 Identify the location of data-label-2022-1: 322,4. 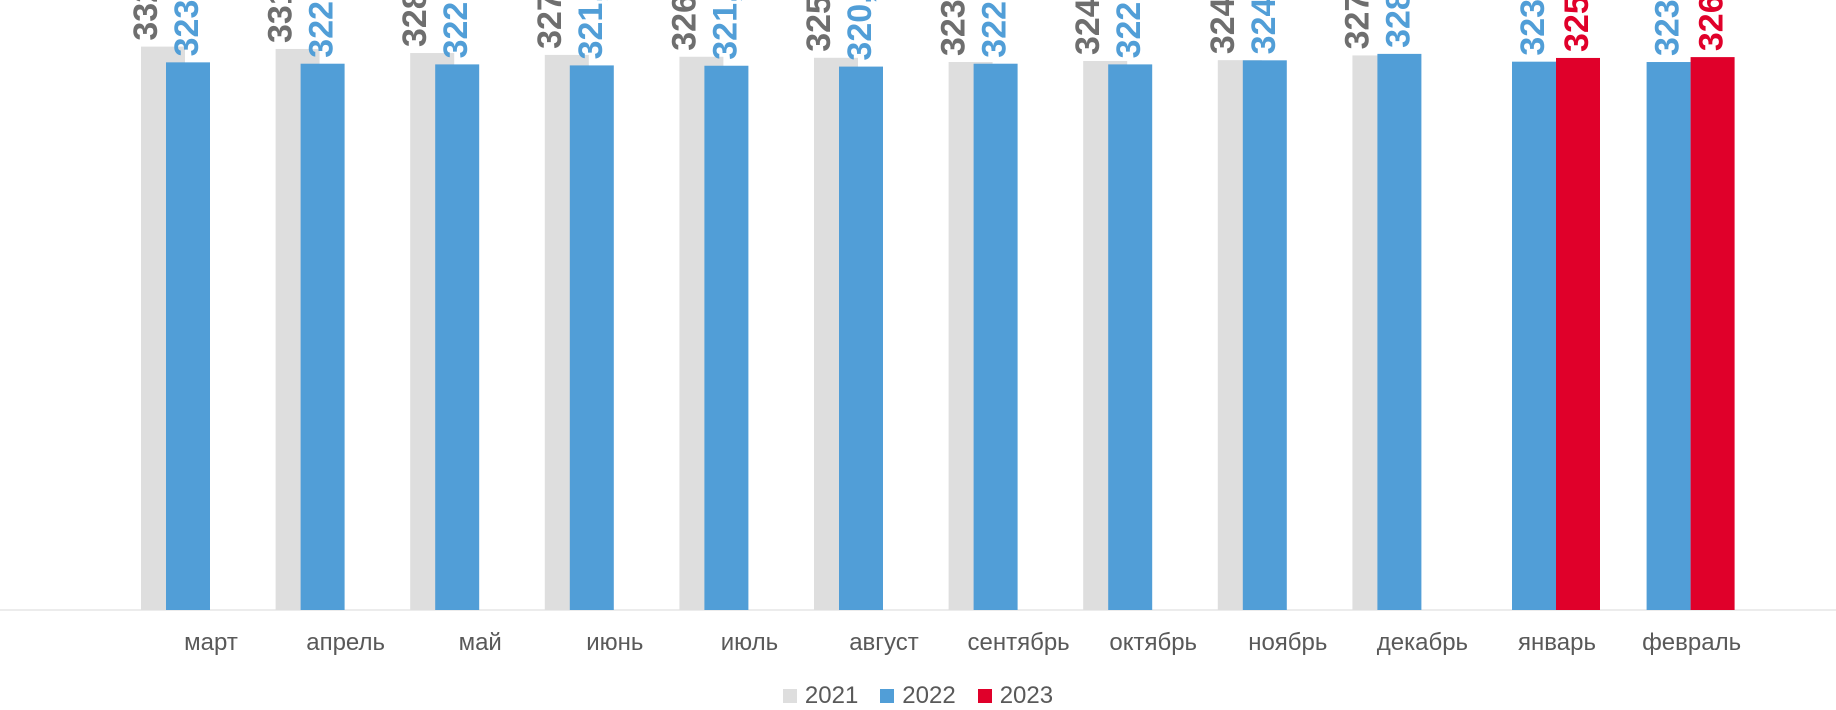
(322, 29).